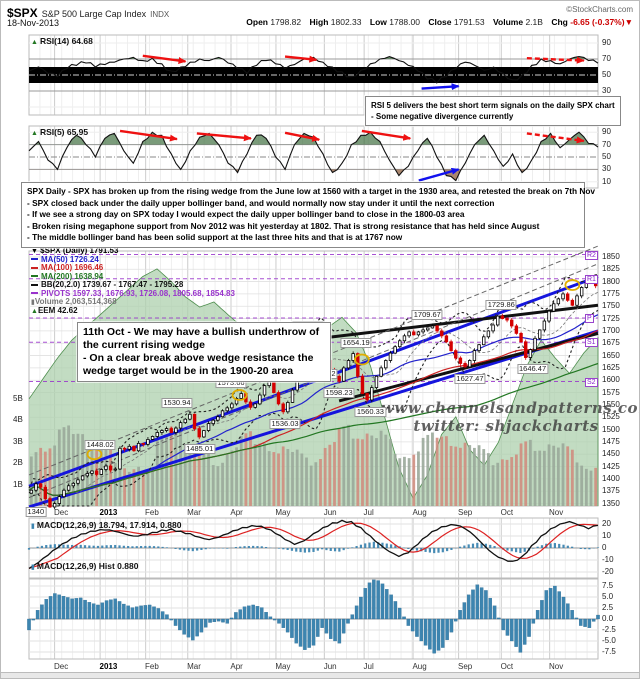  I want to click on open-value: 1798.82, so click(286, 22).